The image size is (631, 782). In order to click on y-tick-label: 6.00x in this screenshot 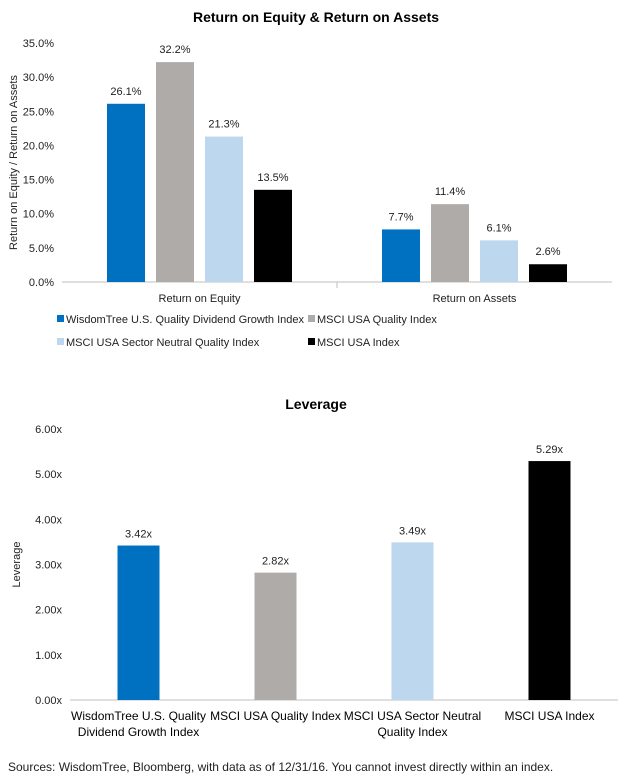, I will do `click(48, 430)`.